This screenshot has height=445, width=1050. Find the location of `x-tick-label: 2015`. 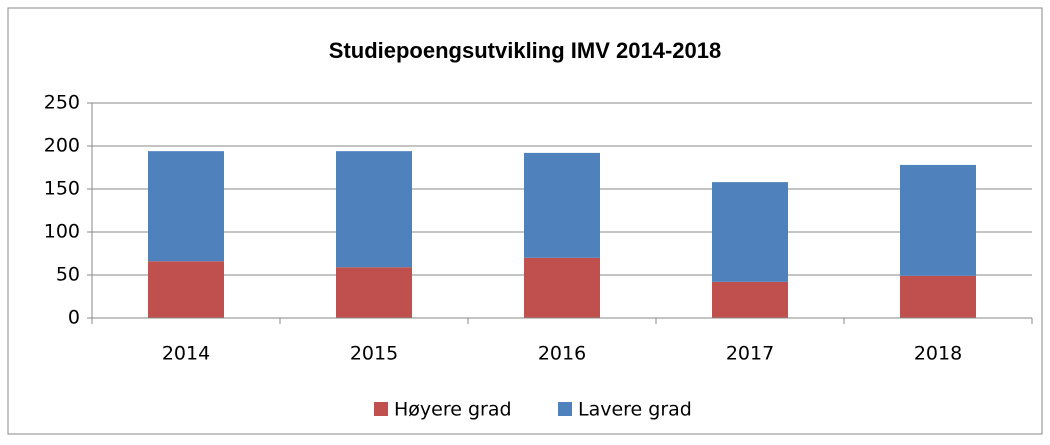

x-tick-label: 2015 is located at coordinates (374, 354).